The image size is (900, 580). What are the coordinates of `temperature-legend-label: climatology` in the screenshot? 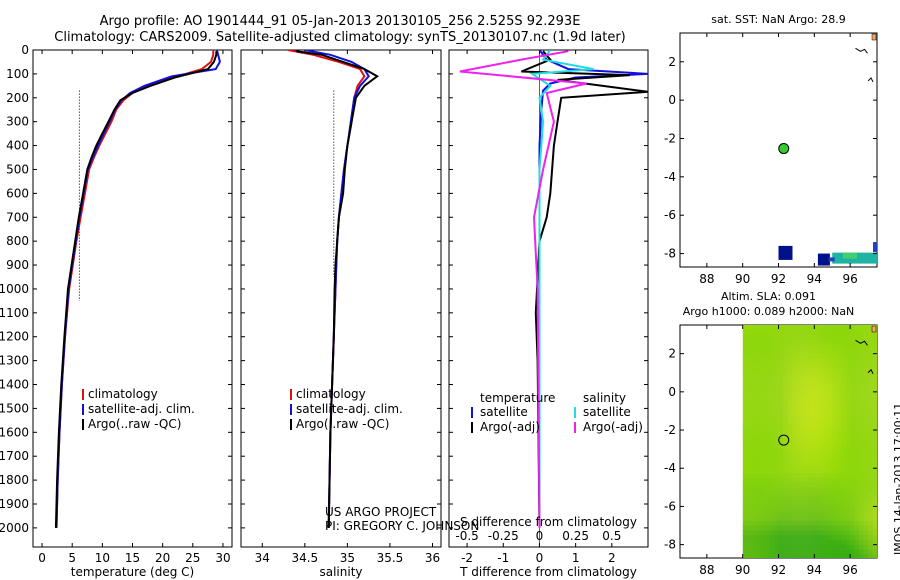 It's located at (123, 394).